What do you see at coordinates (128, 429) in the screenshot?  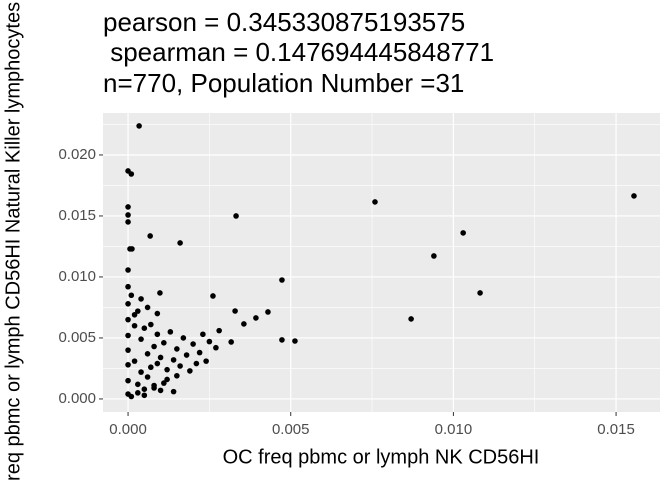 I see `x-tick-label: 0.000` at bounding box center [128, 429].